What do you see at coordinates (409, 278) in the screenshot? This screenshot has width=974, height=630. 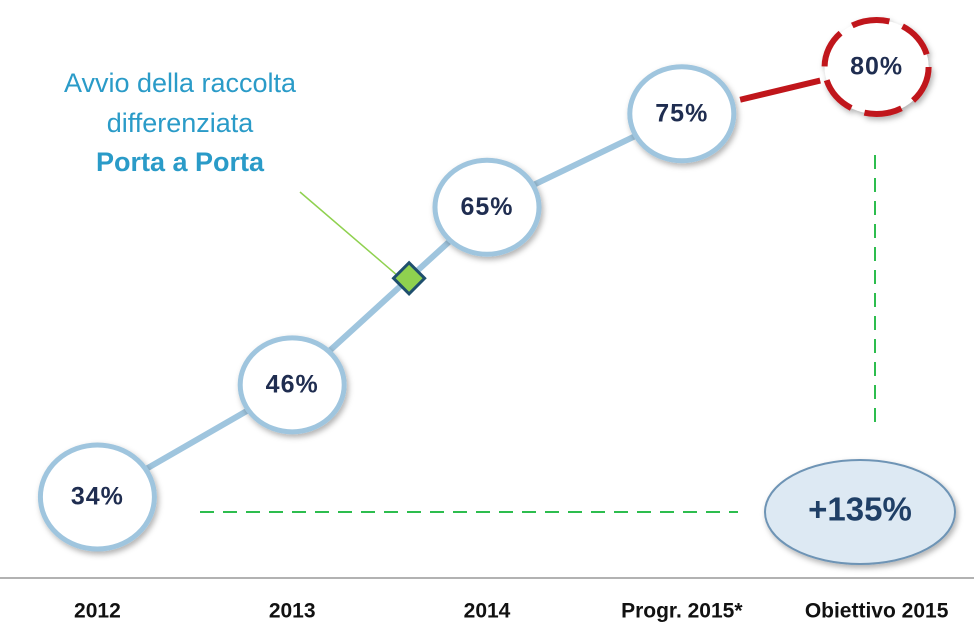 I see `start-marker` at bounding box center [409, 278].